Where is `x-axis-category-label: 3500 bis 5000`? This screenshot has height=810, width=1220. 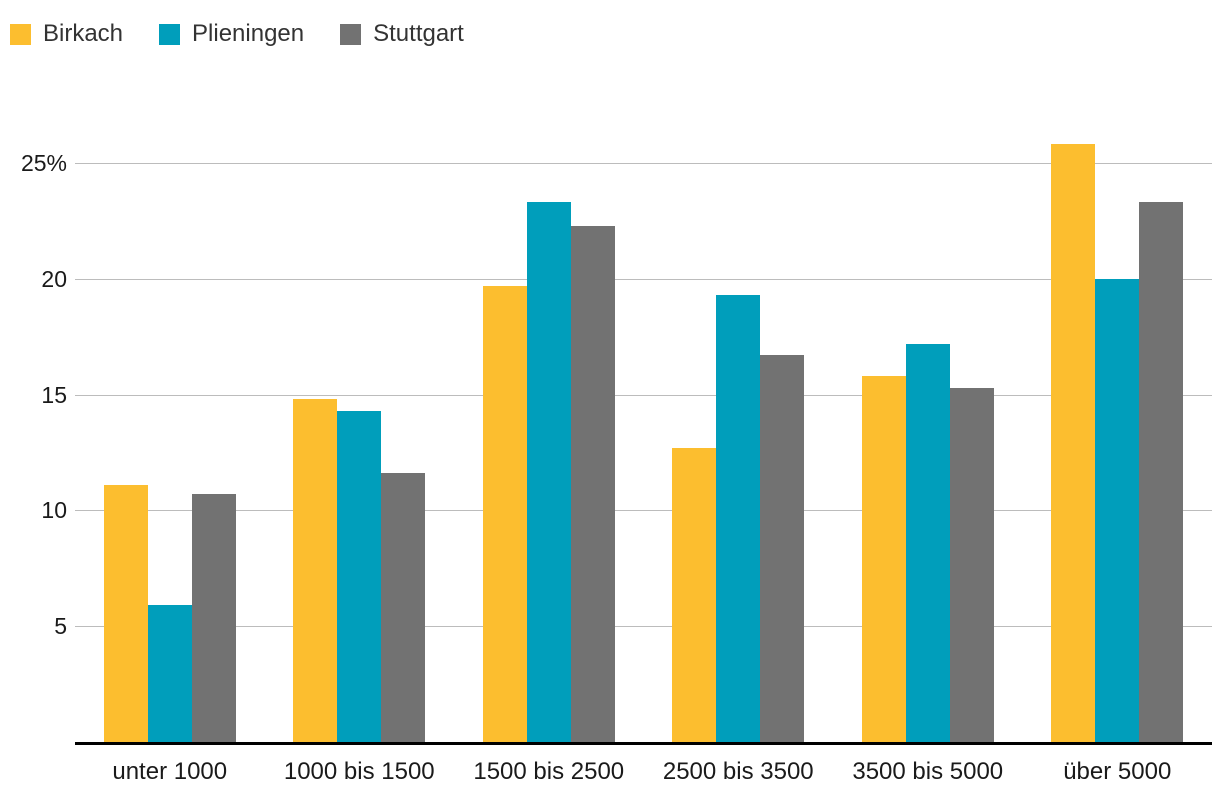 x-axis-category-label: 3500 bis 5000 is located at coordinates (928, 771).